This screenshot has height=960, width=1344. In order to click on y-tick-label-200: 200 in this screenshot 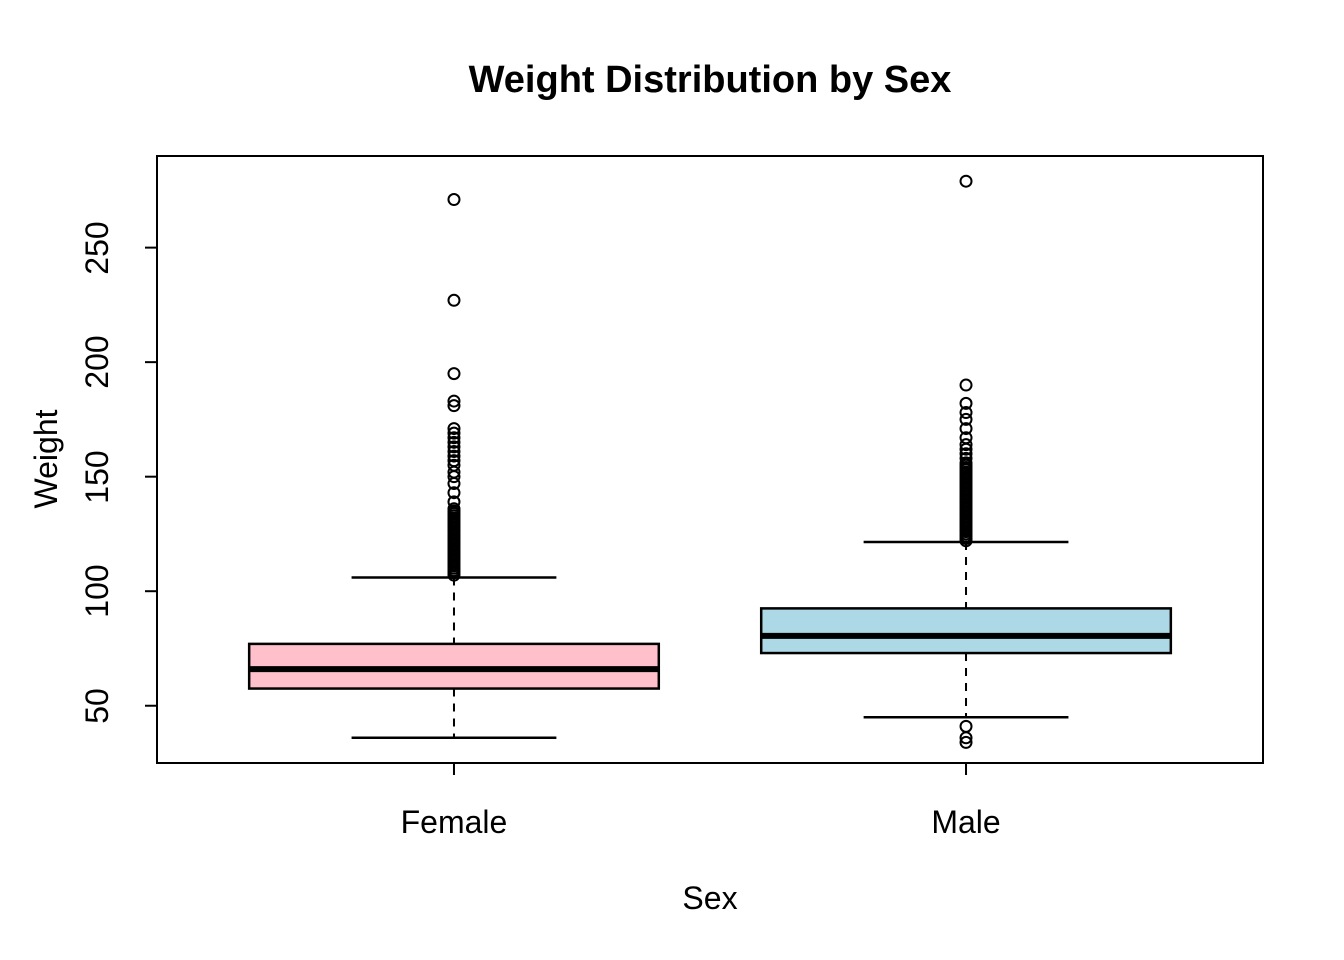, I will do `click(97, 362)`.